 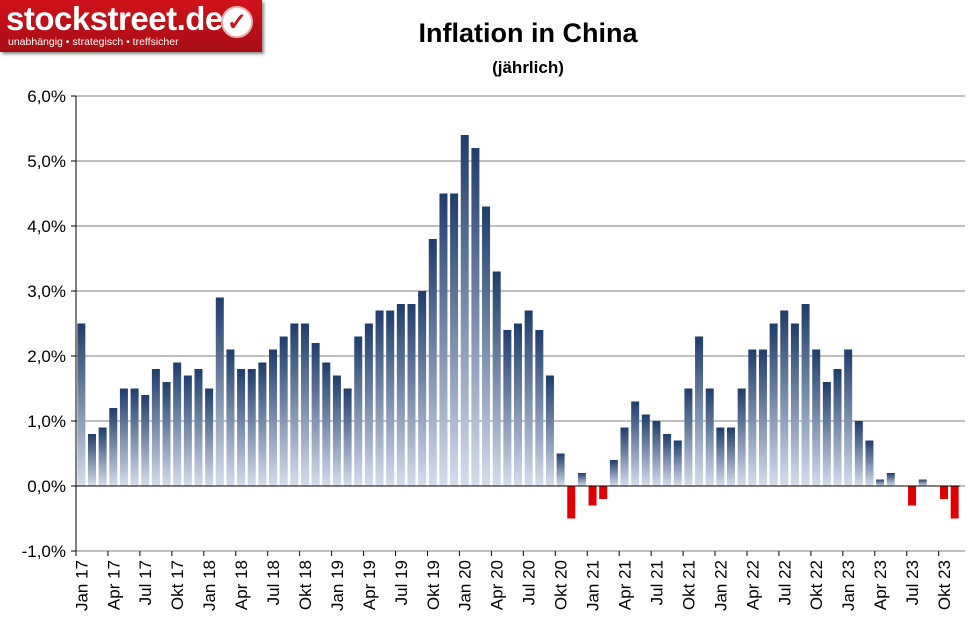 I want to click on x-tick-label: Jul 21, so click(x=656, y=582).